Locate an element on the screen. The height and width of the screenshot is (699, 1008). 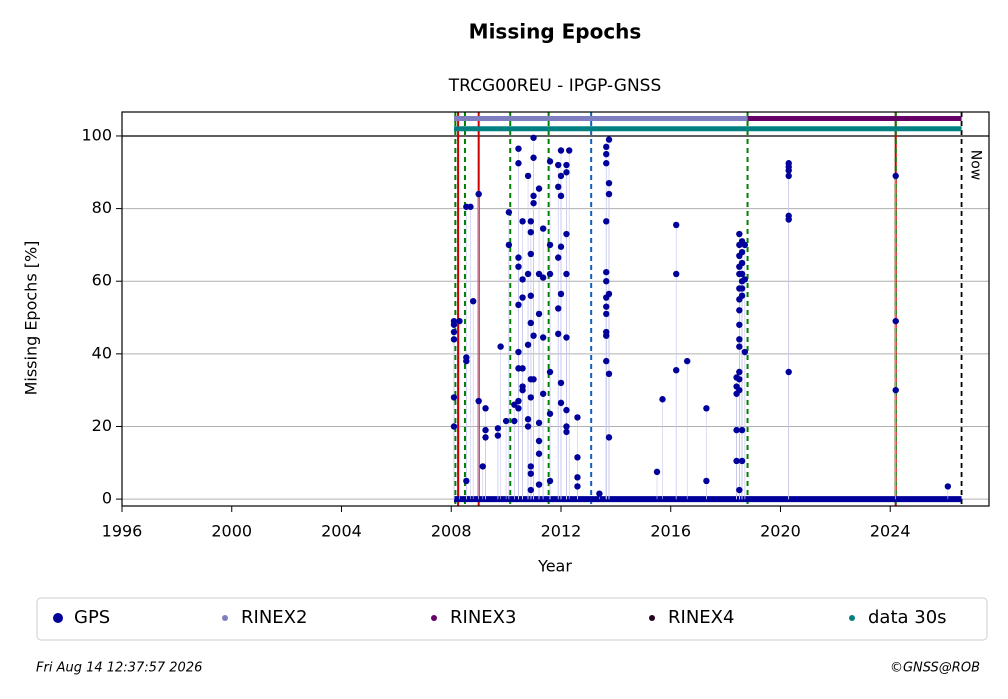
footer-credit: ©GNSS@ROB is located at coordinates (935, 668).